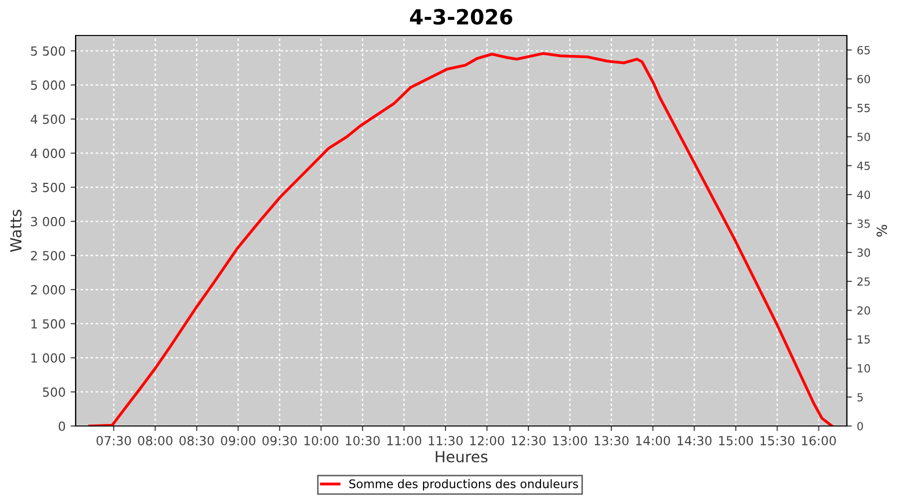  I want to click on y-tick-label: 5 500, so click(48, 51).